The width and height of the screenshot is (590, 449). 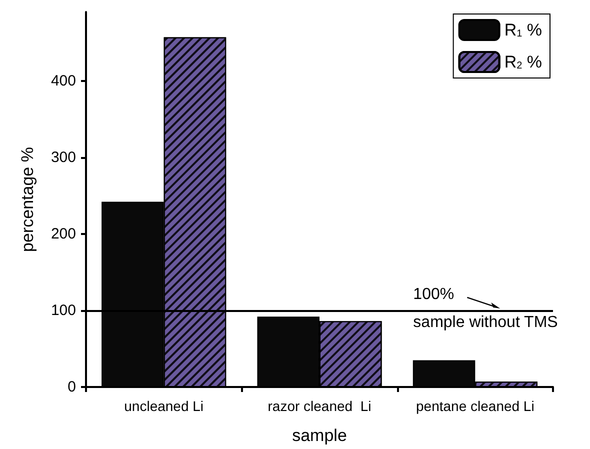 What do you see at coordinates (320, 406) in the screenshot?
I see `x-tick-label: razor cleaned Li` at bounding box center [320, 406].